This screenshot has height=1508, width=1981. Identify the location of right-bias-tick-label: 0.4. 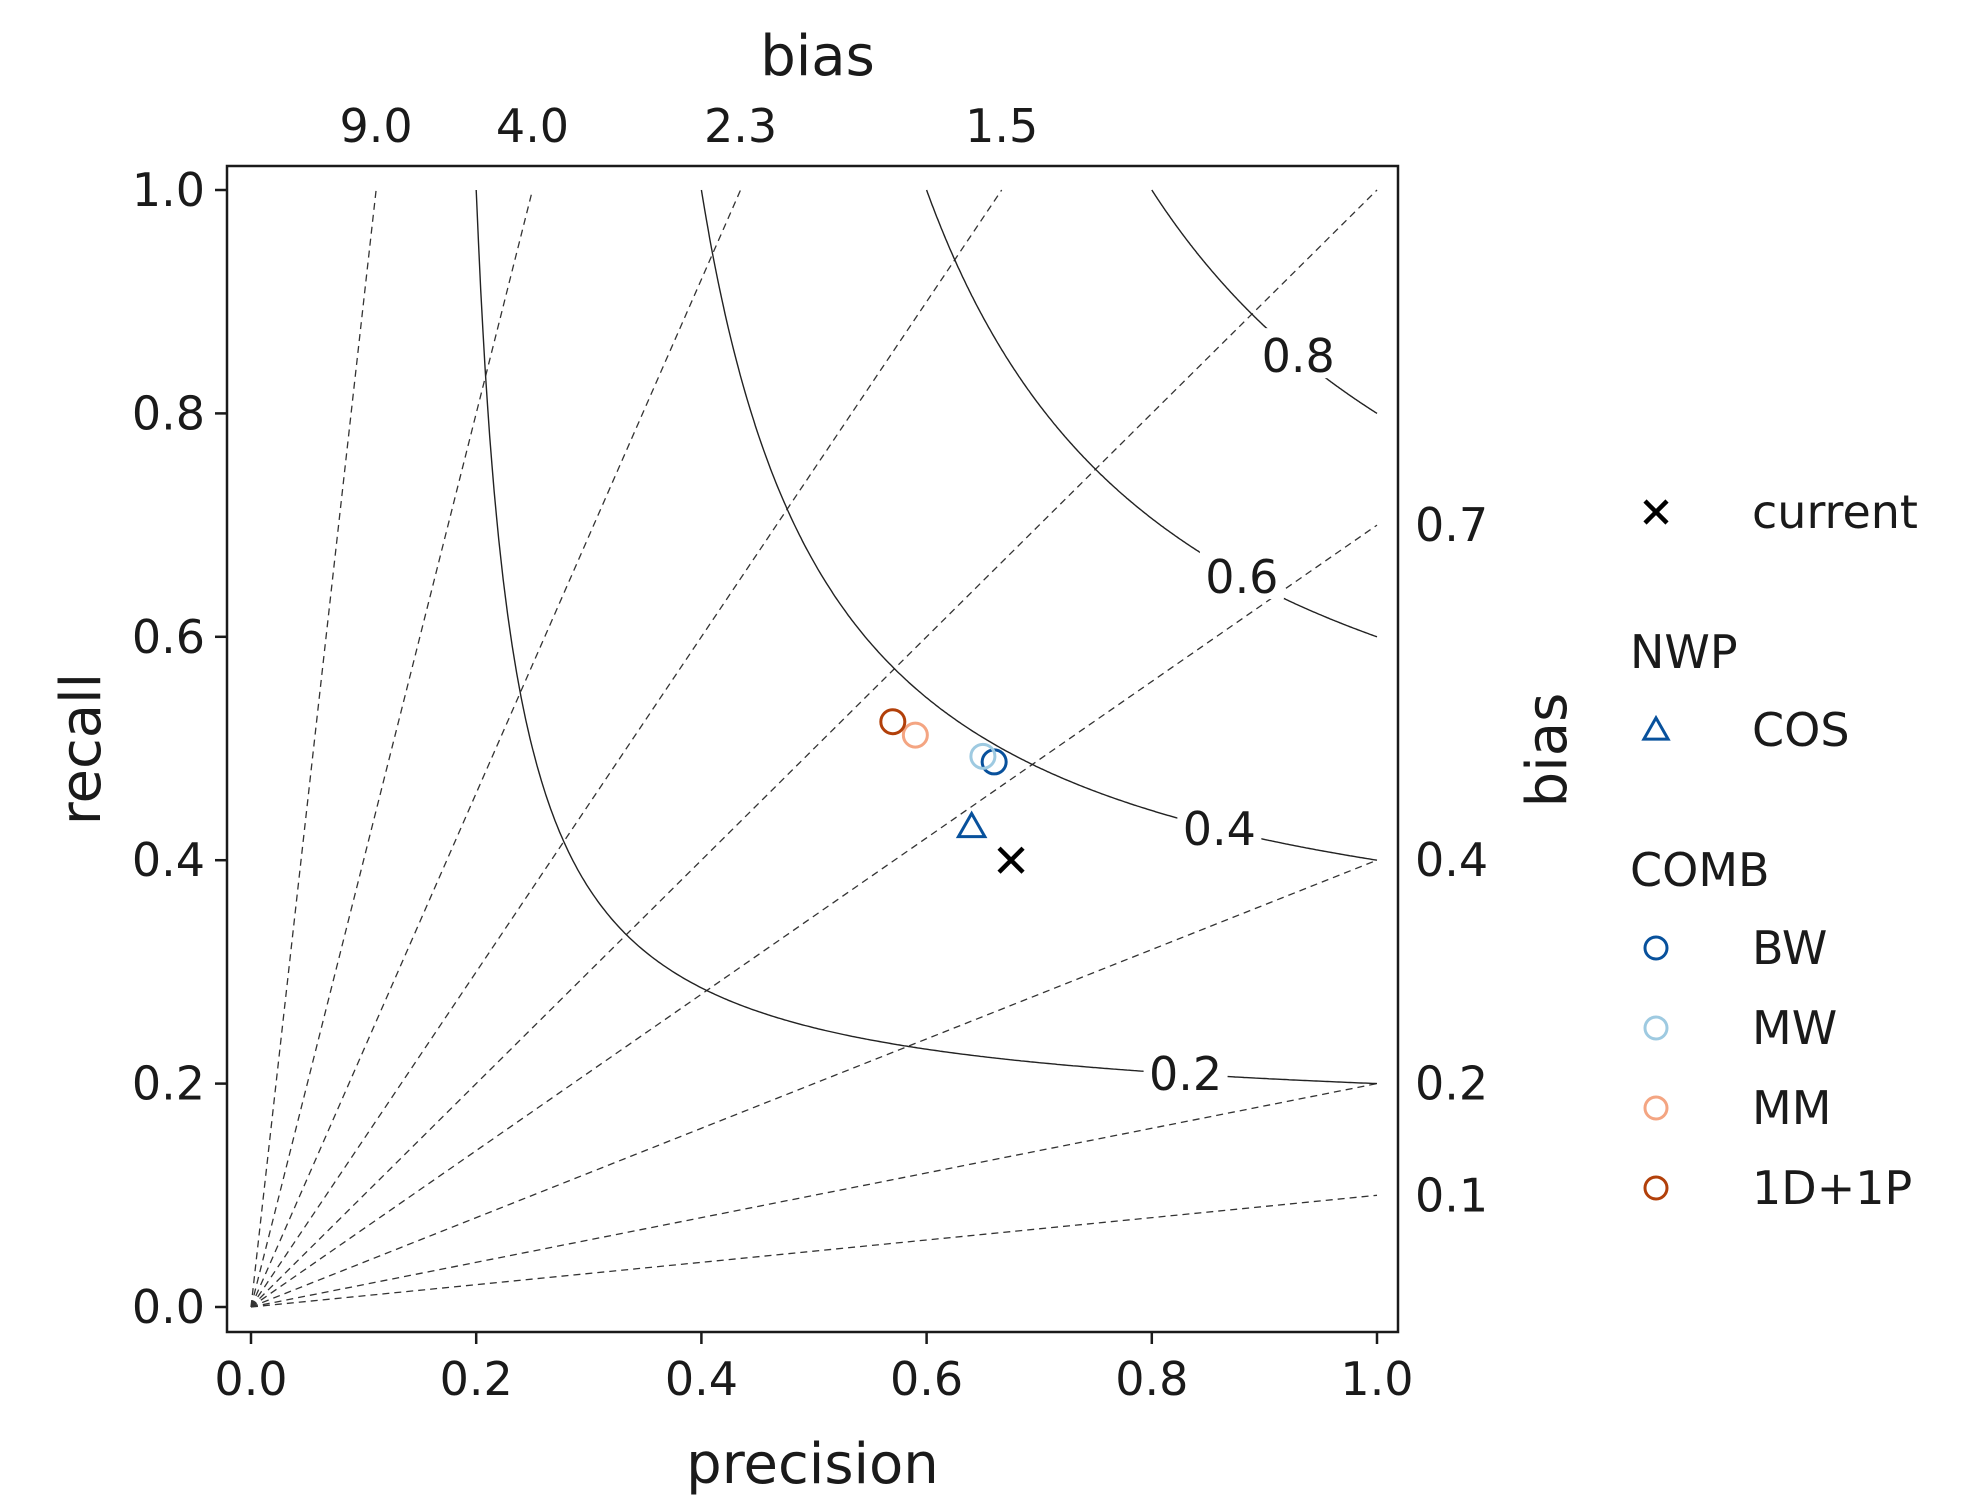
(1451, 860).